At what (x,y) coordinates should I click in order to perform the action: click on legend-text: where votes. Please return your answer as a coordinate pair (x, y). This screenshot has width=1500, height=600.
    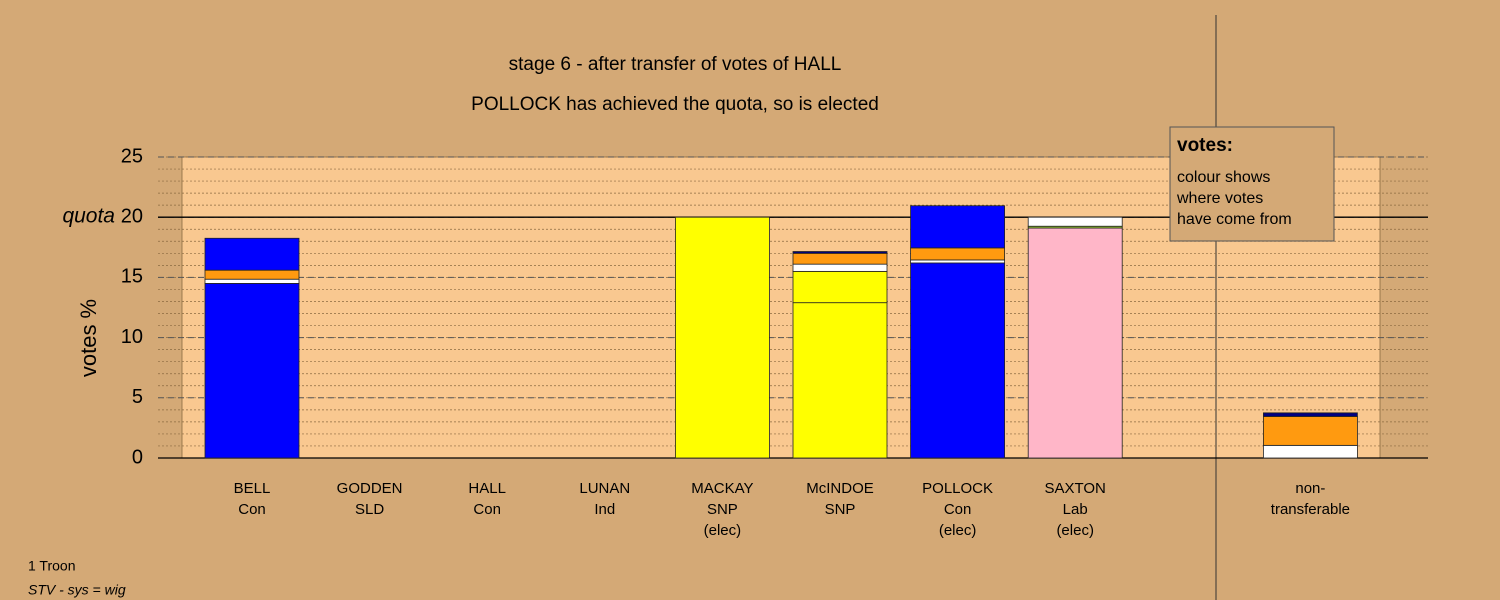
    Looking at the image, I should click on (1219, 198).